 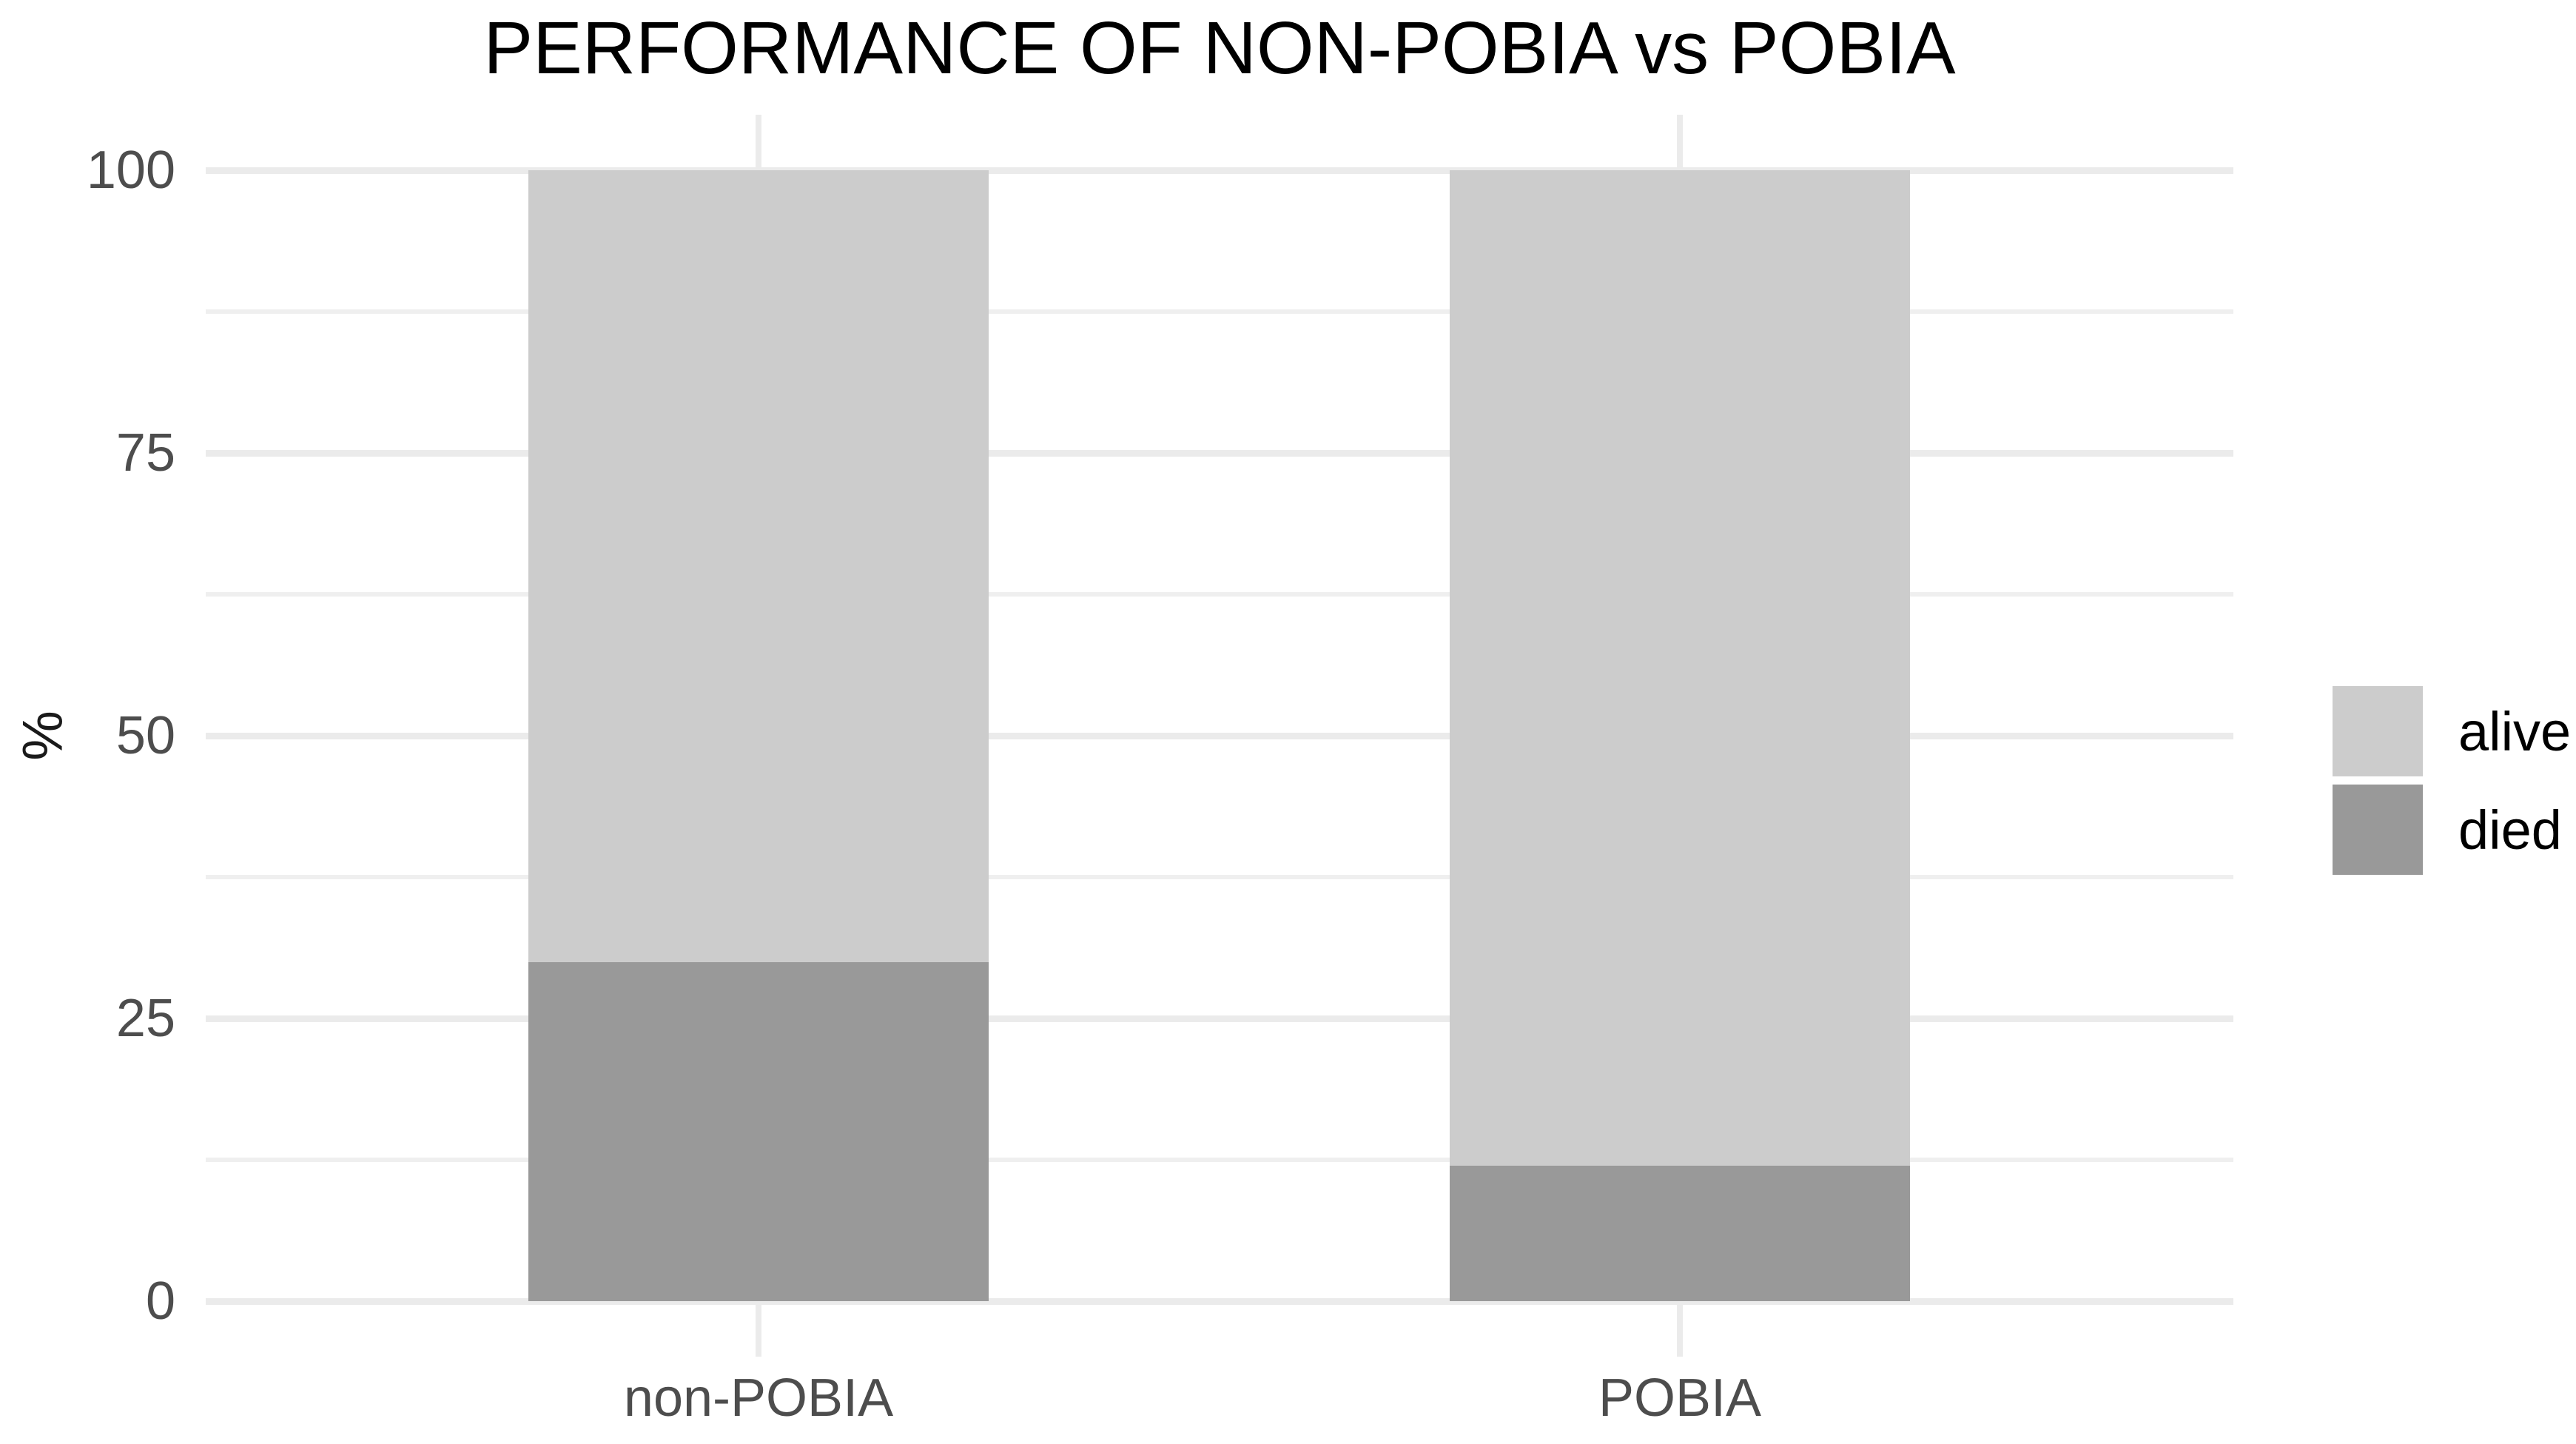 What do you see at coordinates (145, 453) in the screenshot?
I see `y-tick-label: 75` at bounding box center [145, 453].